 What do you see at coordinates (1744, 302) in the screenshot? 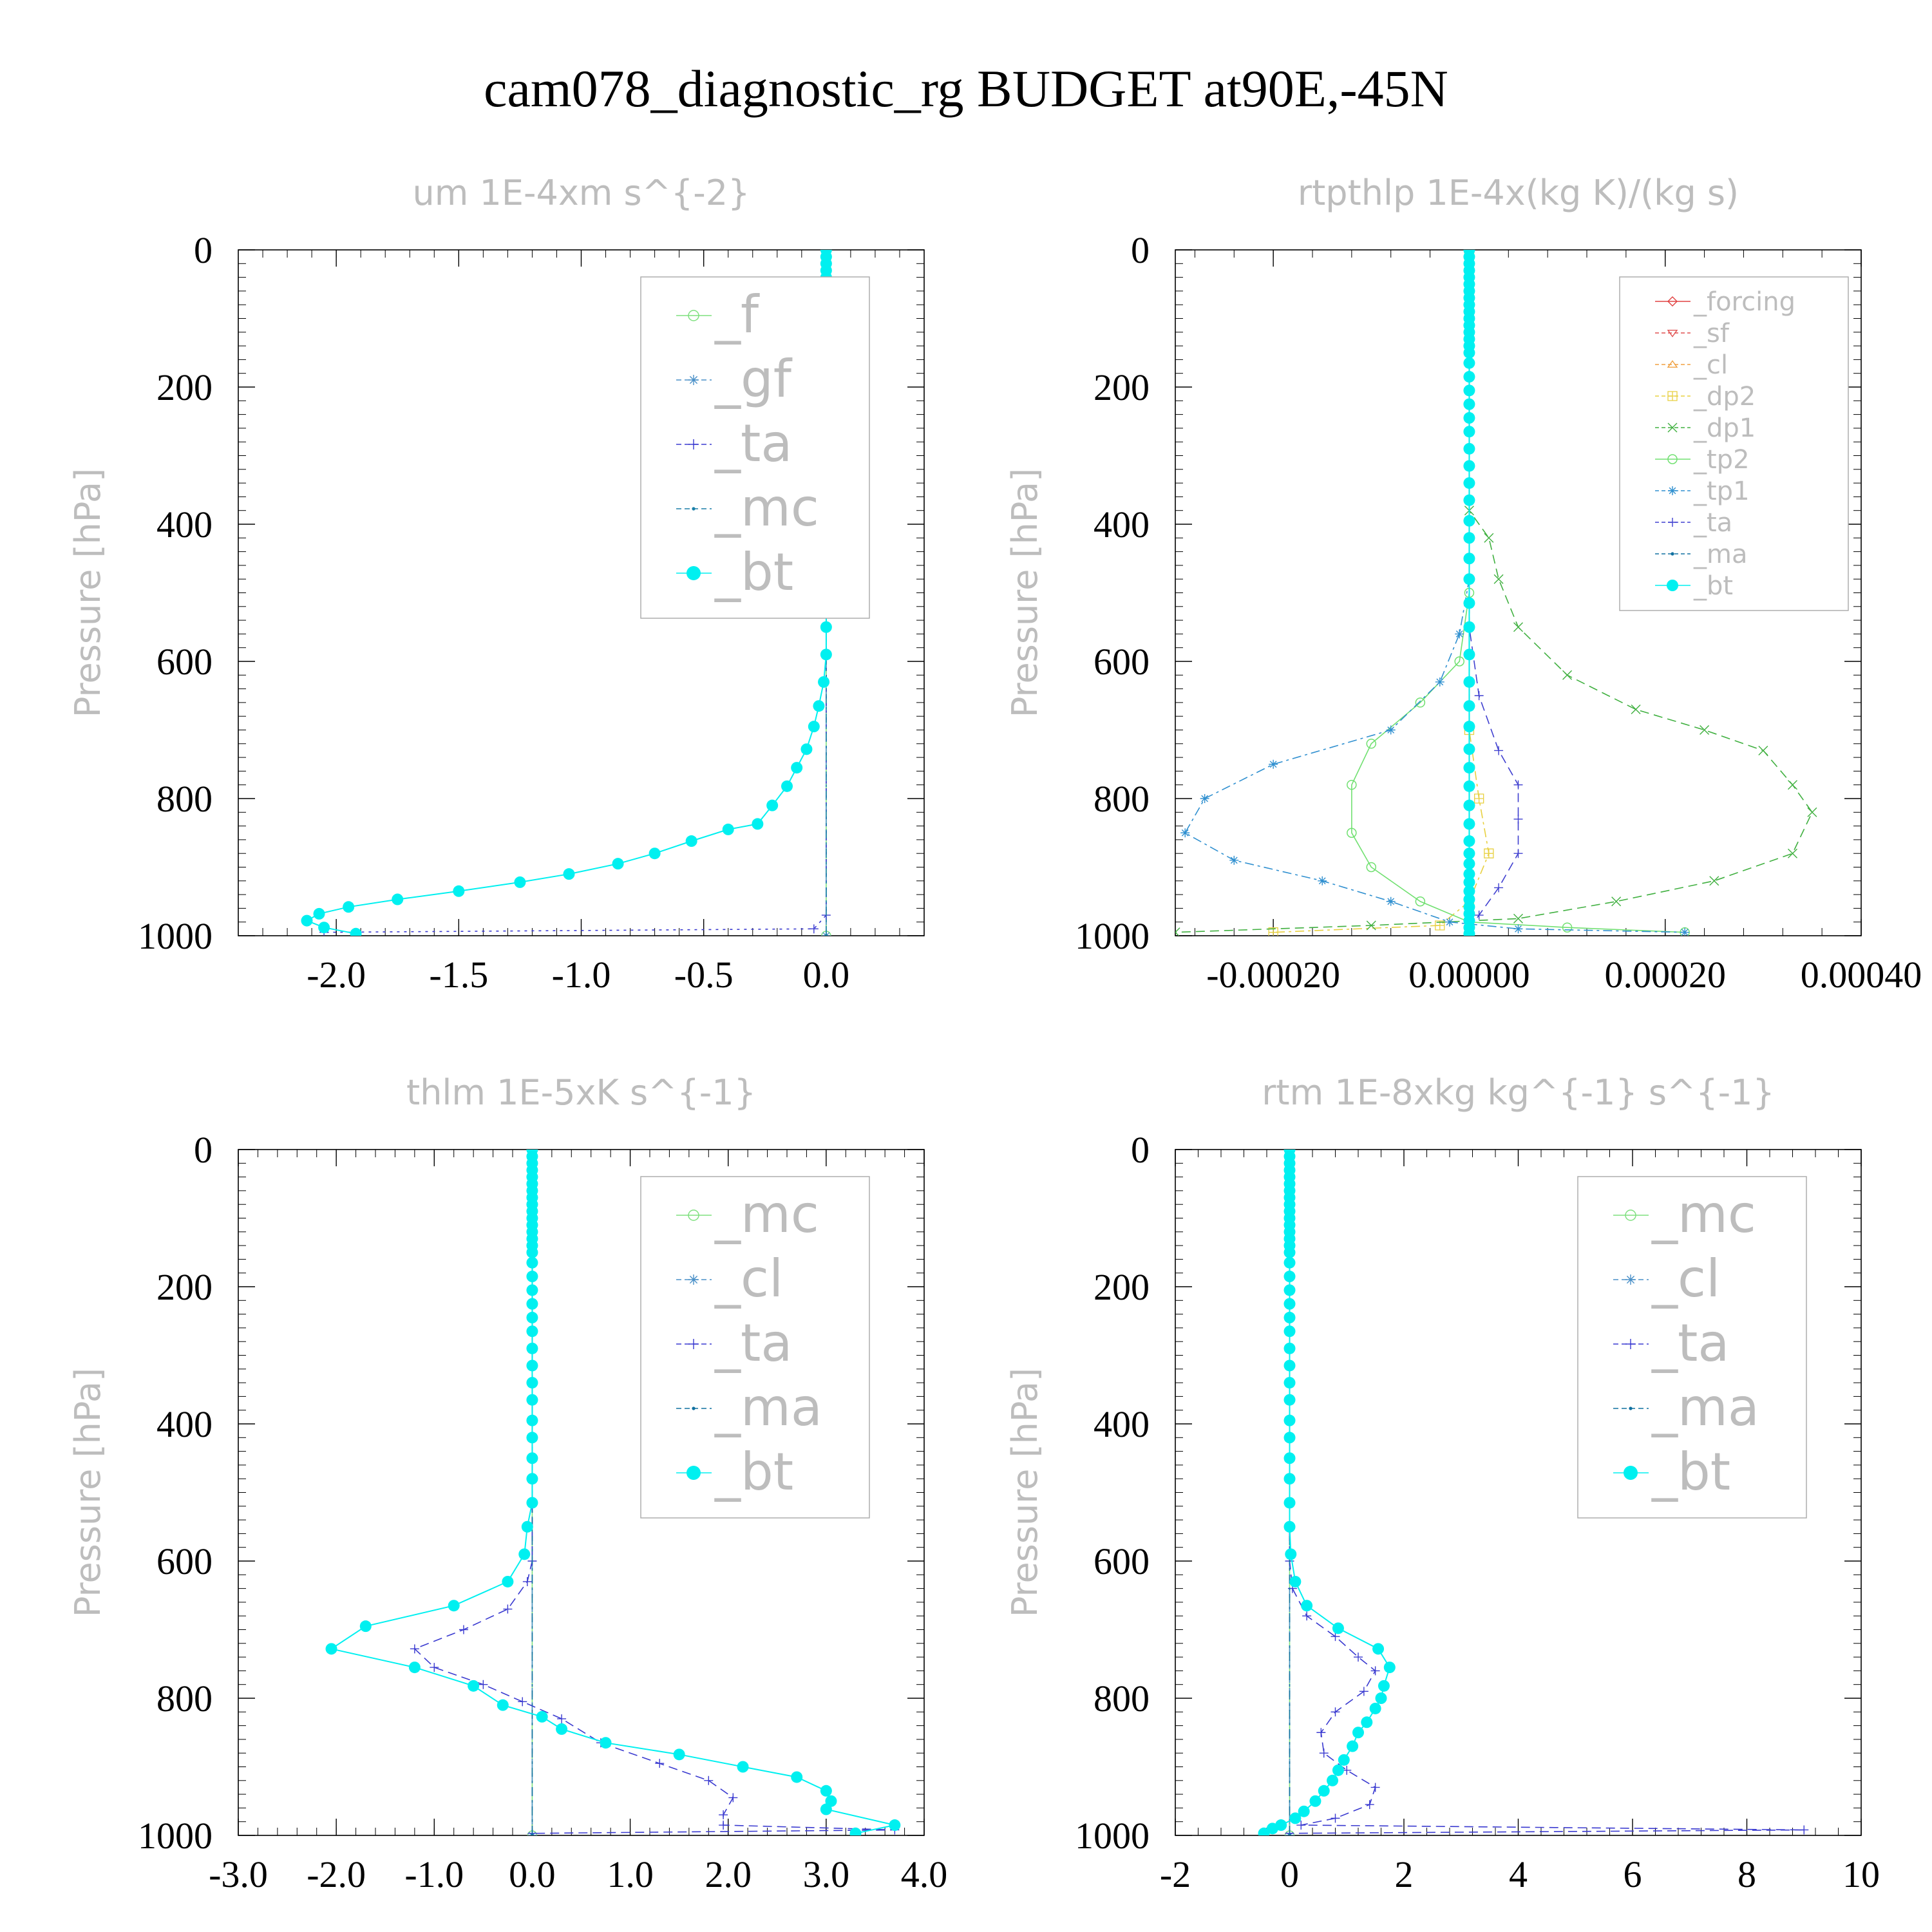
I see `legend-label: _forcing` at bounding box center [1744, 302].